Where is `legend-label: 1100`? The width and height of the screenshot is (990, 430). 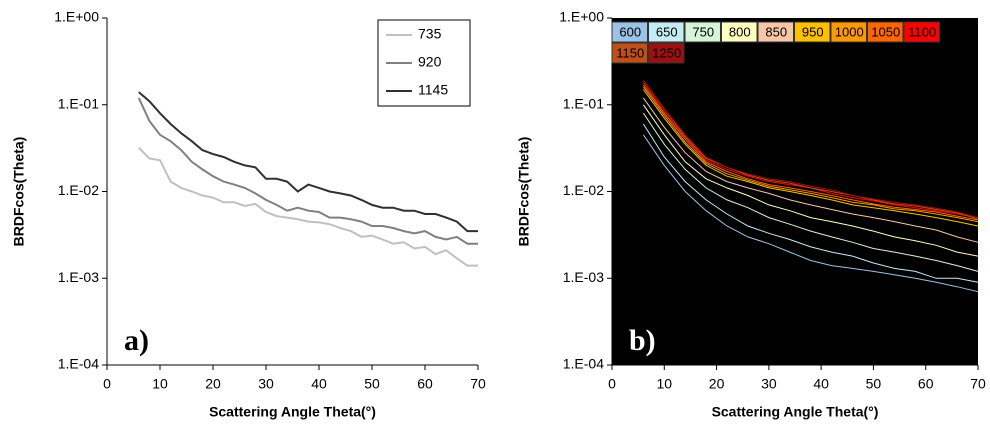
legend-label: 1100 is located at coordinates (922, 31).